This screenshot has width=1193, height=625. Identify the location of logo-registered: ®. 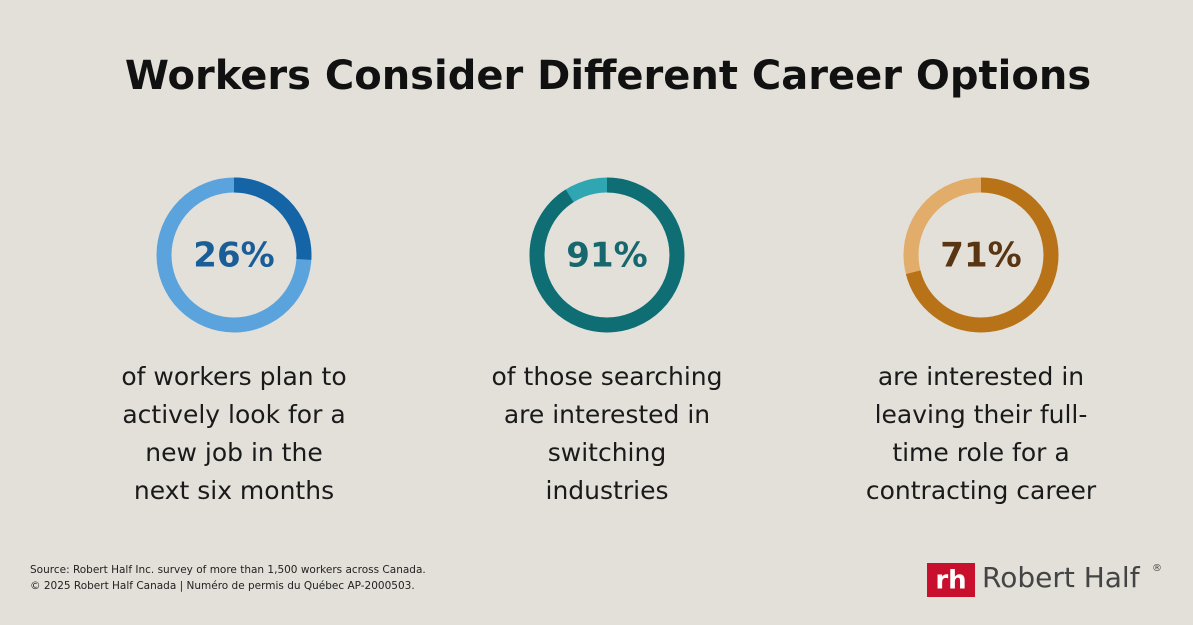
(1157, 568).